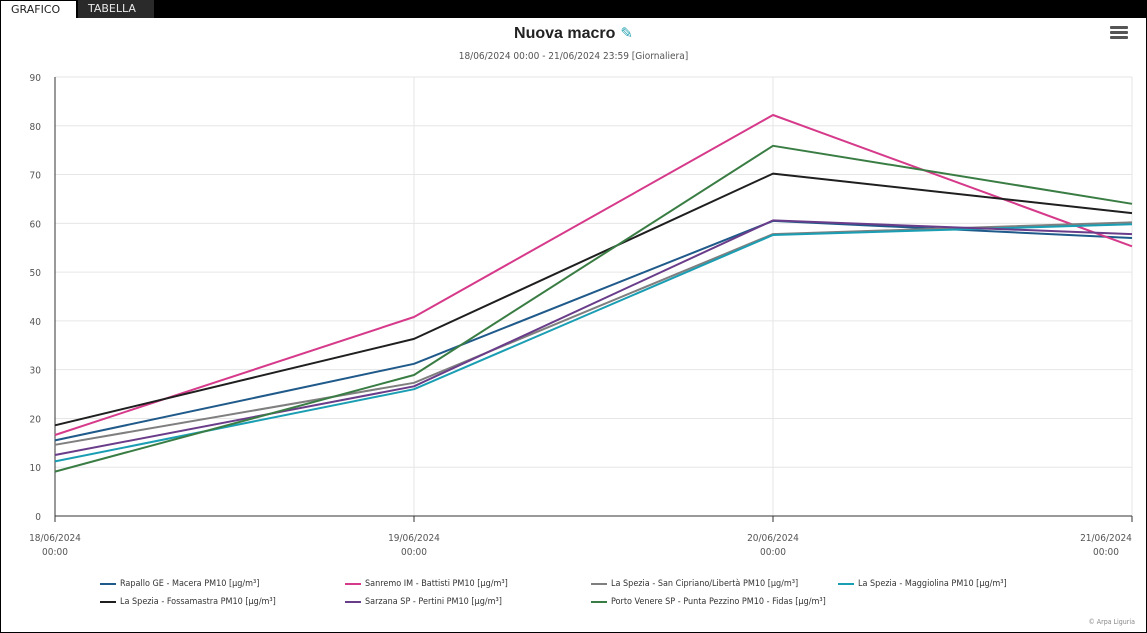 Image resolution: width=1147 pixels, height=633 pixels. Describe the element at coordinates (1119, 33) in the screenshot. I see `hamburger-menu-icon` at that location.